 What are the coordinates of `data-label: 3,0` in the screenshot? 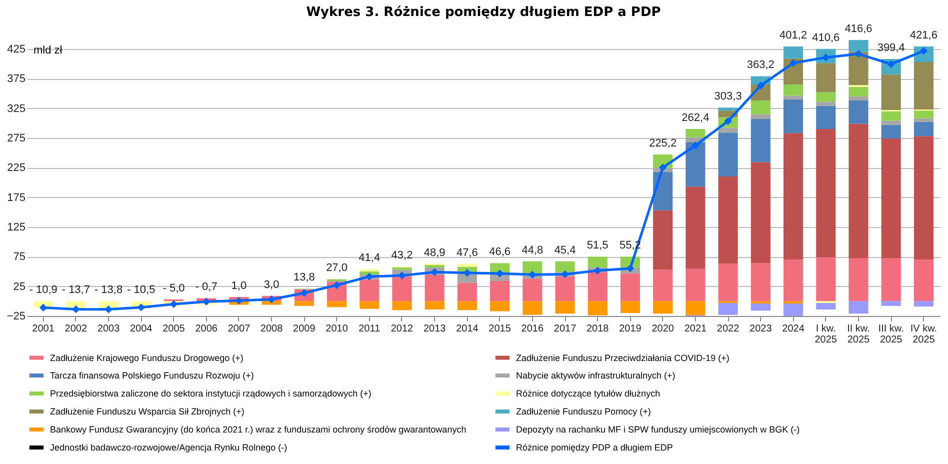 It's located at (272, 284).